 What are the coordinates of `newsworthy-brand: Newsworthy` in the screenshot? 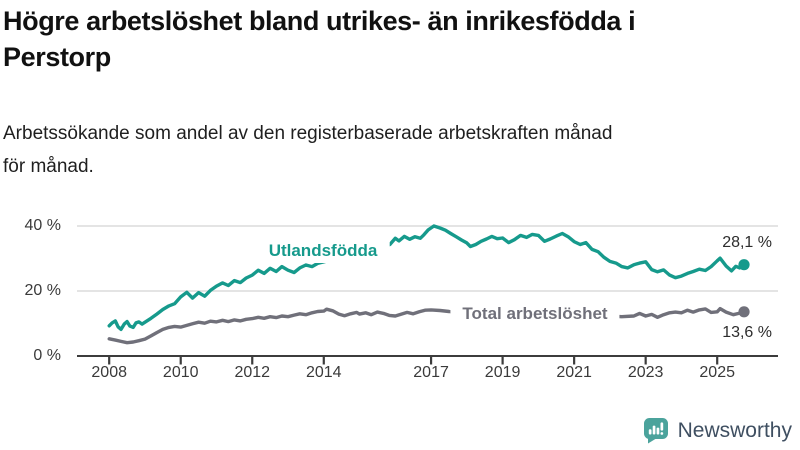 It's located at (717, 430).